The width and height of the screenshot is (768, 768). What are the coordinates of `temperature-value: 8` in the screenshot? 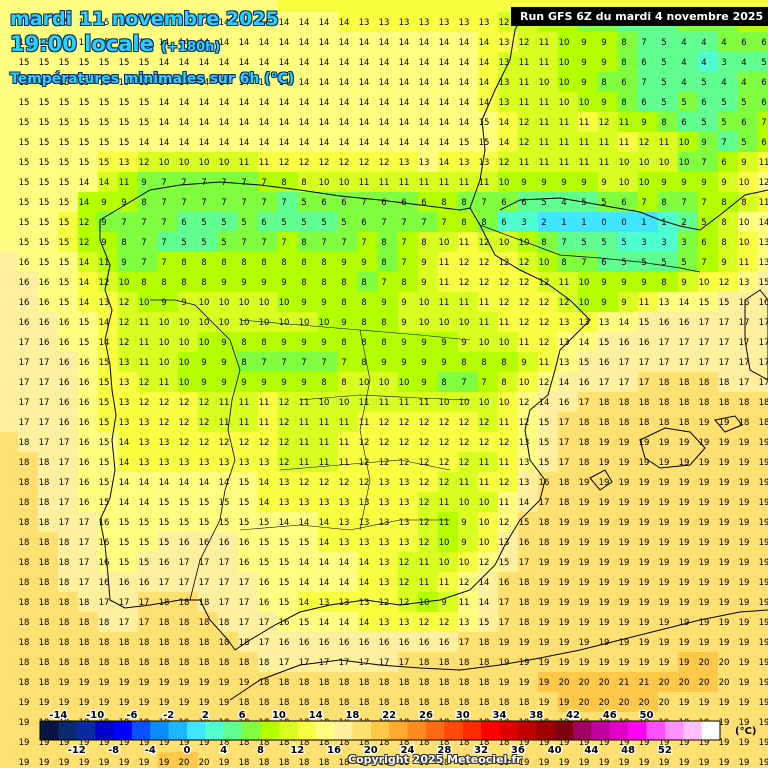 It's located at (383, 343).